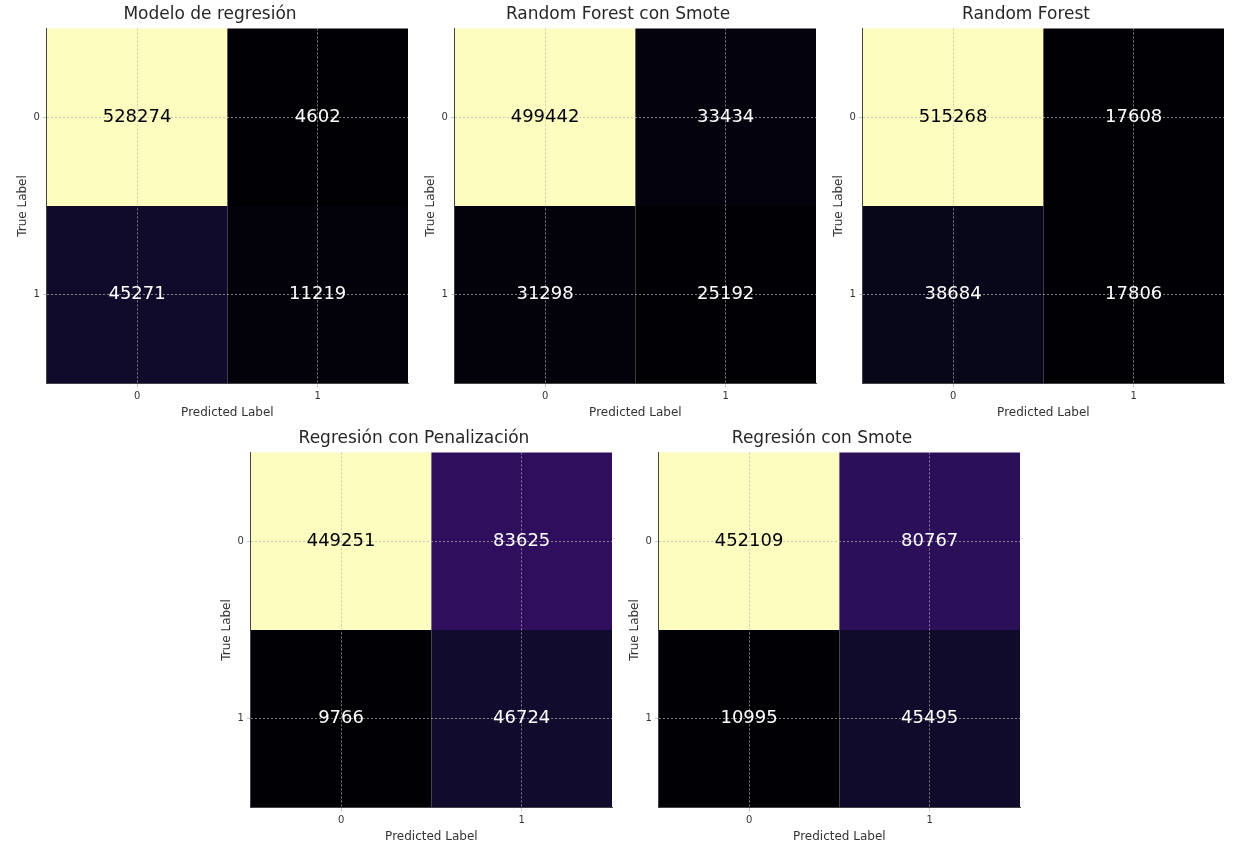 The width and height of the screenshot is (1243, 848). Describe the element at coordinates (952, 293) in the screenshot. I see `data-label: 38684` at that location.